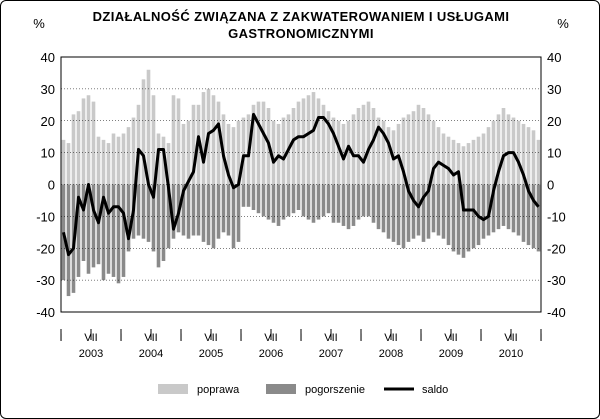 Image resolution: width=600 pixels, height=419 pixels. What do you see at coordinates (390, 338) in the screenshot?
I see `month-tick-label: VII` at bounding box center [390, 338].